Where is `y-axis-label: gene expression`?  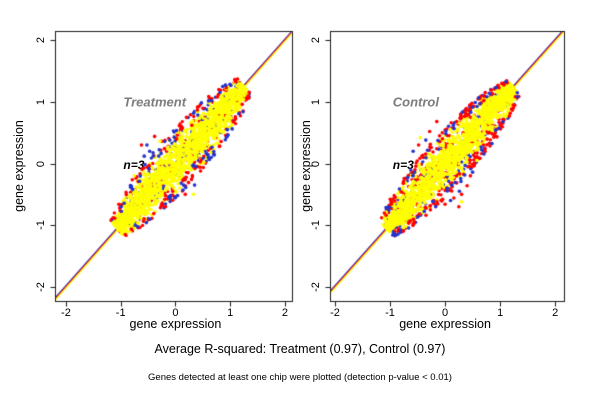
y-axis-label: gene expression is located at coordinates (19, 166).